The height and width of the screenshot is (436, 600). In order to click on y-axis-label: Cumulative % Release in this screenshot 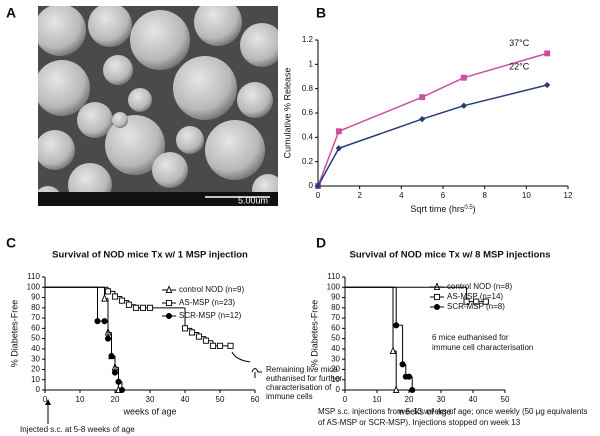, I will do `click(287, 112)`.